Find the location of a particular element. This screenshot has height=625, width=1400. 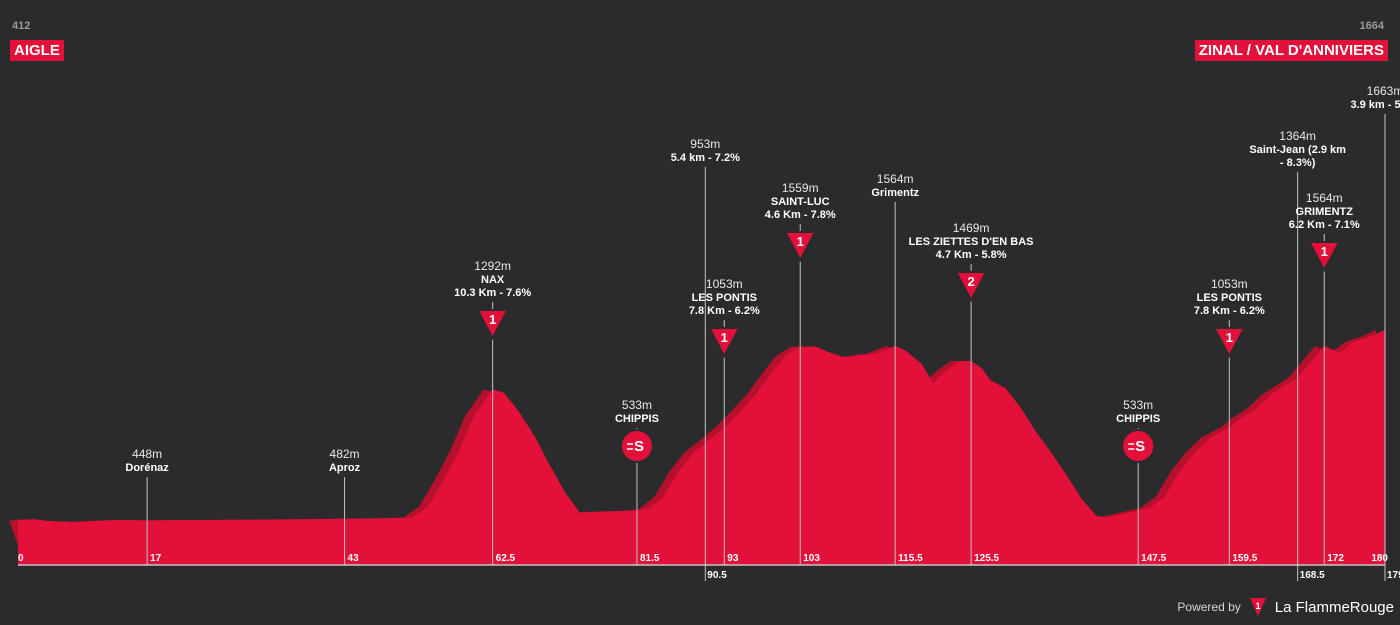

km-label: 159.5 is located at coordinates (1244, 558).